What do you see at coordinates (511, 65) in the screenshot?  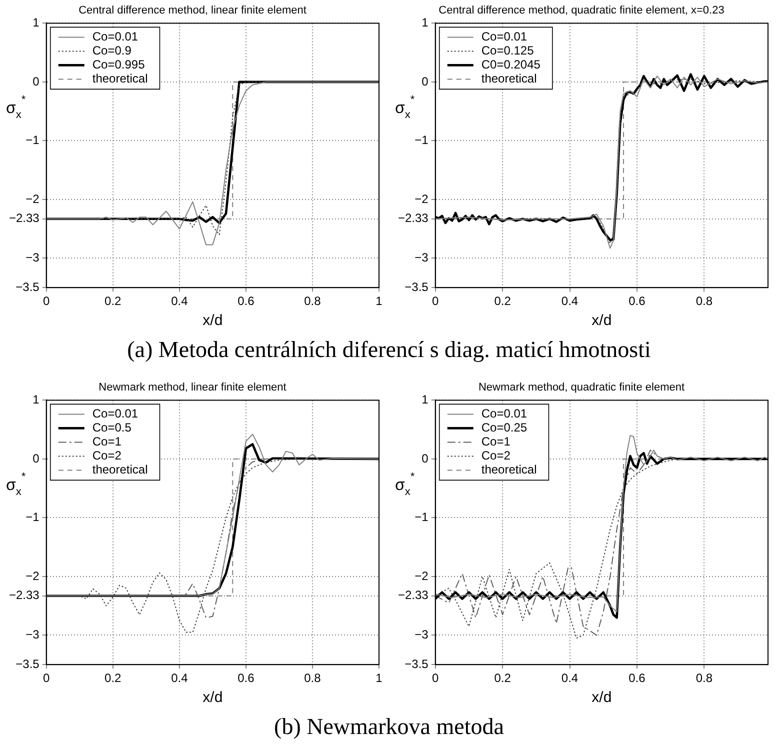 I see `legend-label: C0=0.2045` at bounding box center [511, 65].